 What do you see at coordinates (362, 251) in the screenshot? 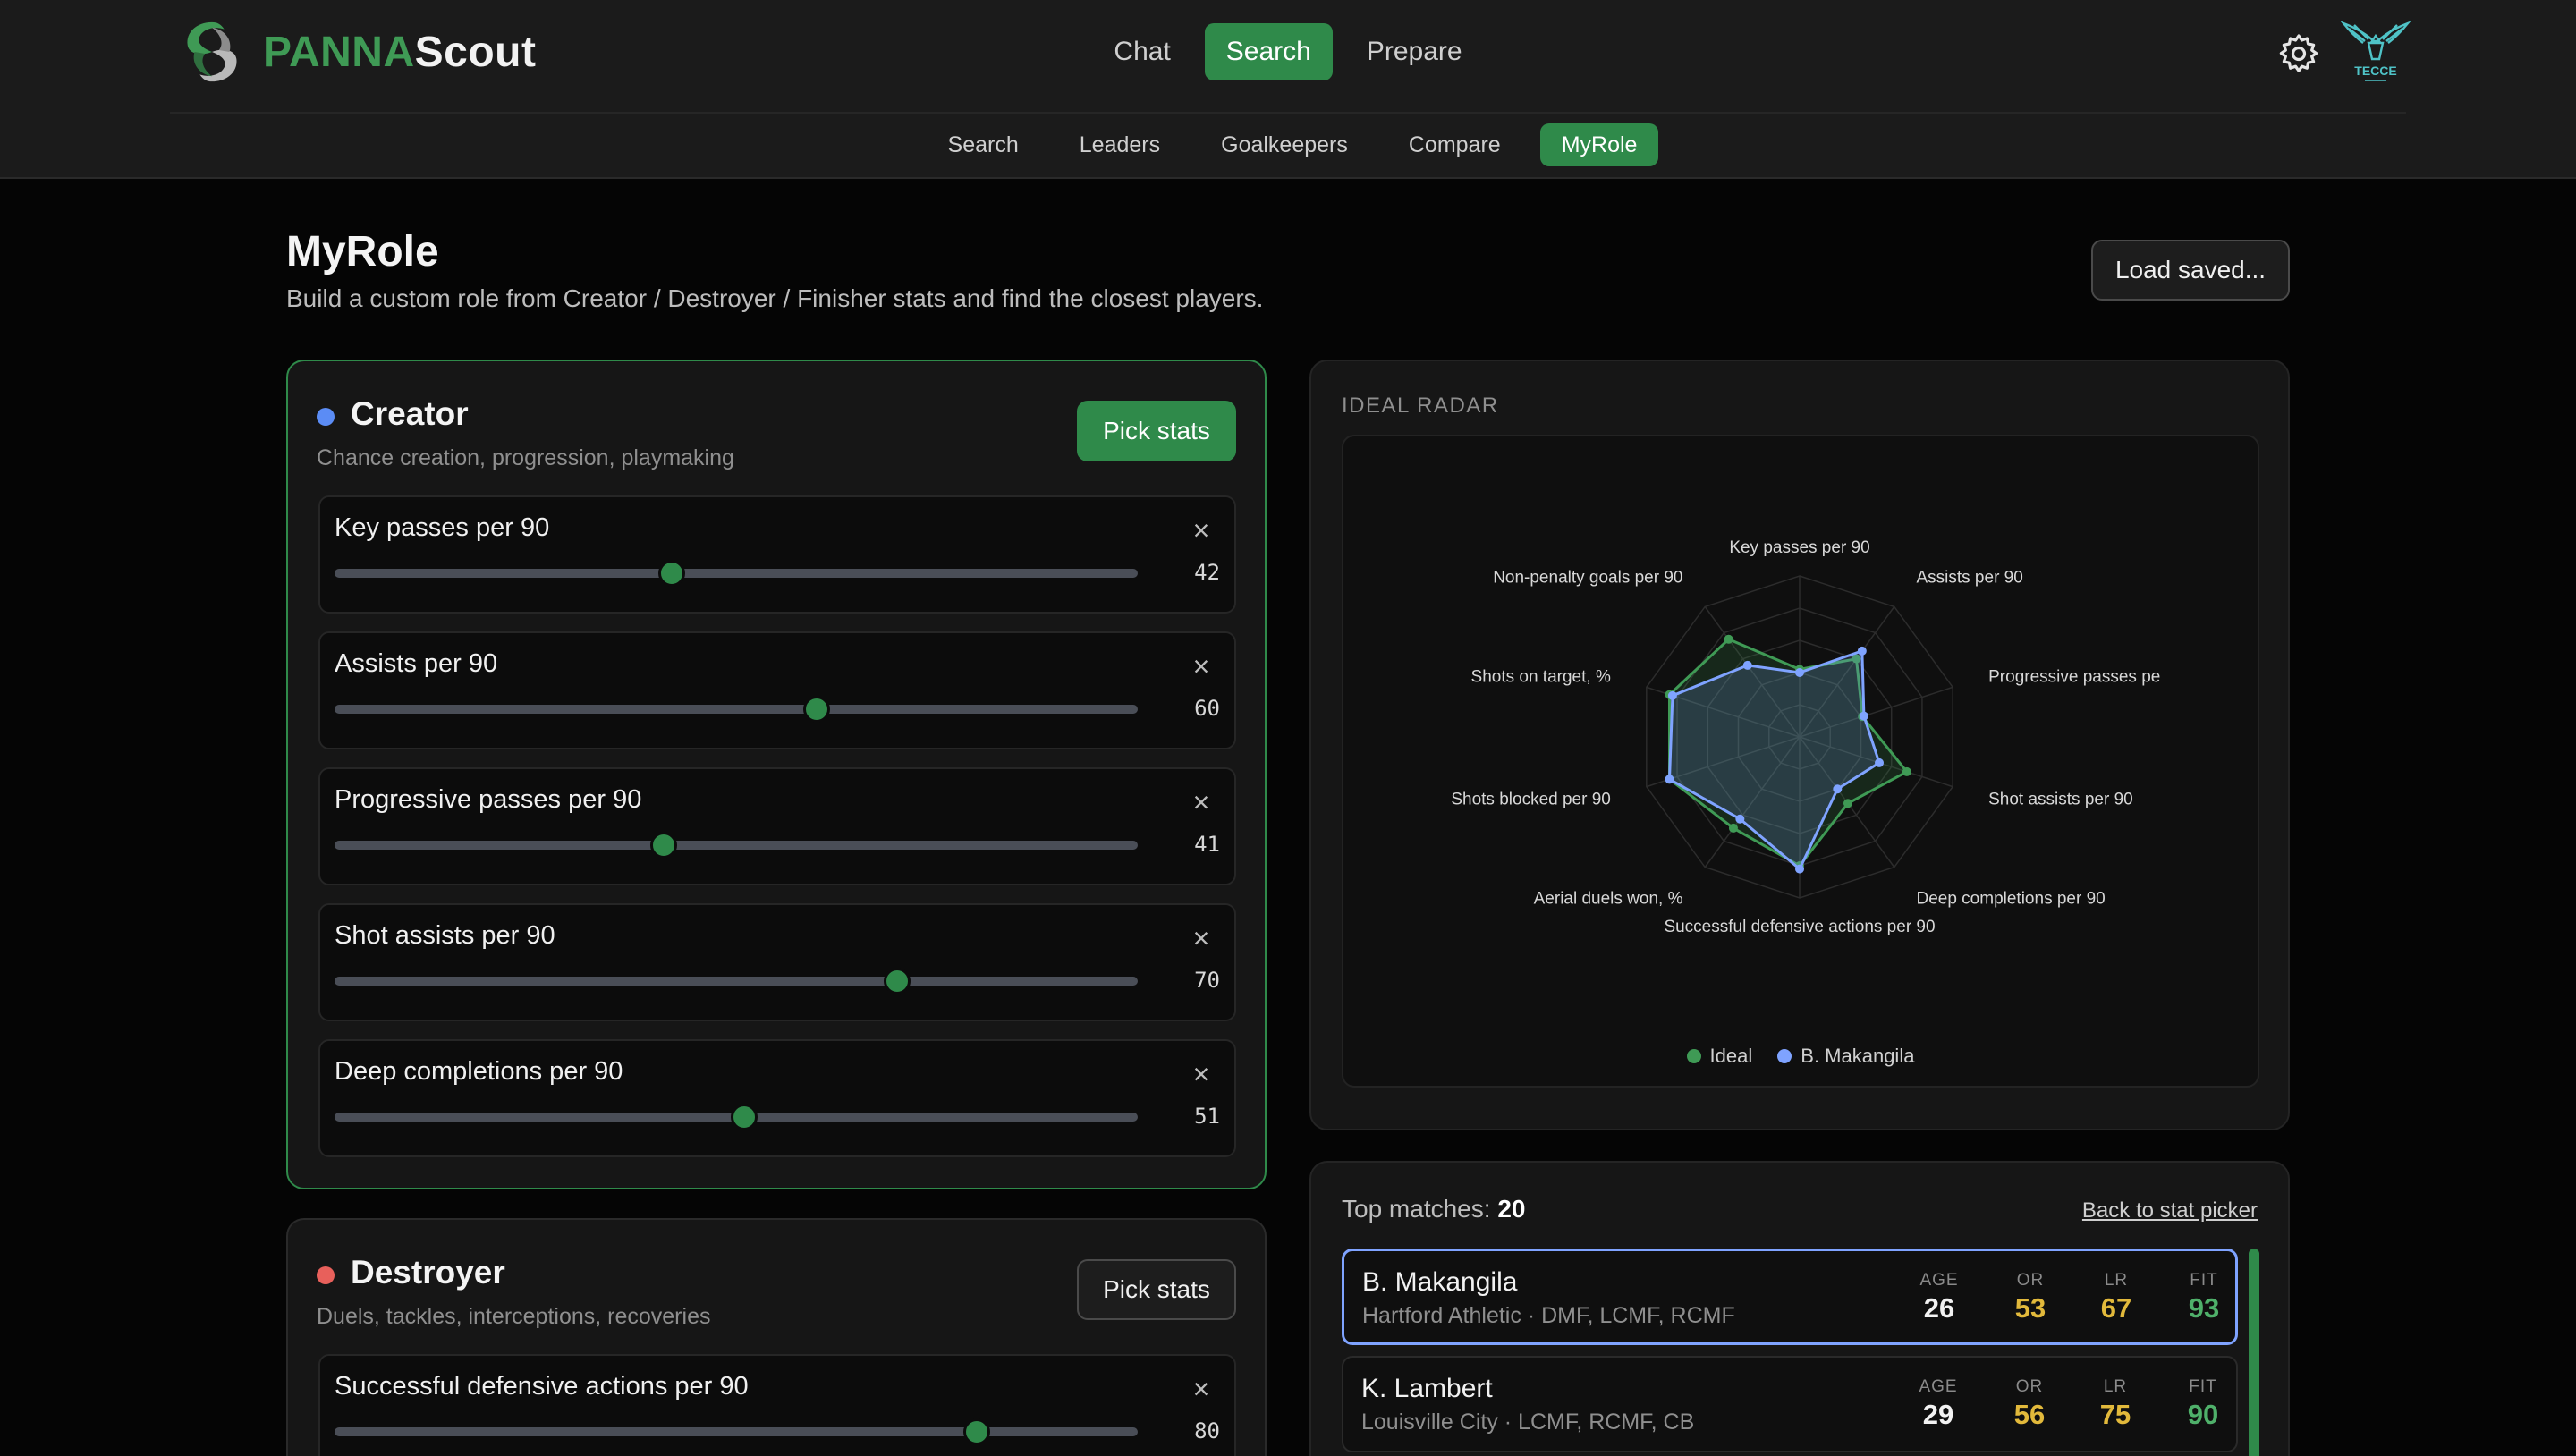
I see `page-title: MyRole` at bounding box center [362, 251].